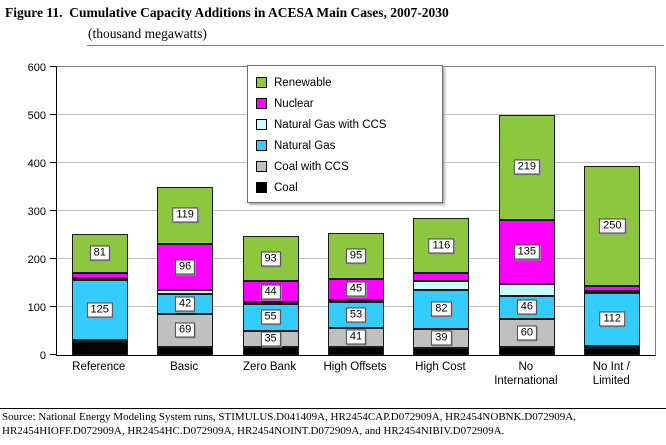 This screenshot has width=666, height=445. I want to click on y-tick-label: 600, so click(36, 68).